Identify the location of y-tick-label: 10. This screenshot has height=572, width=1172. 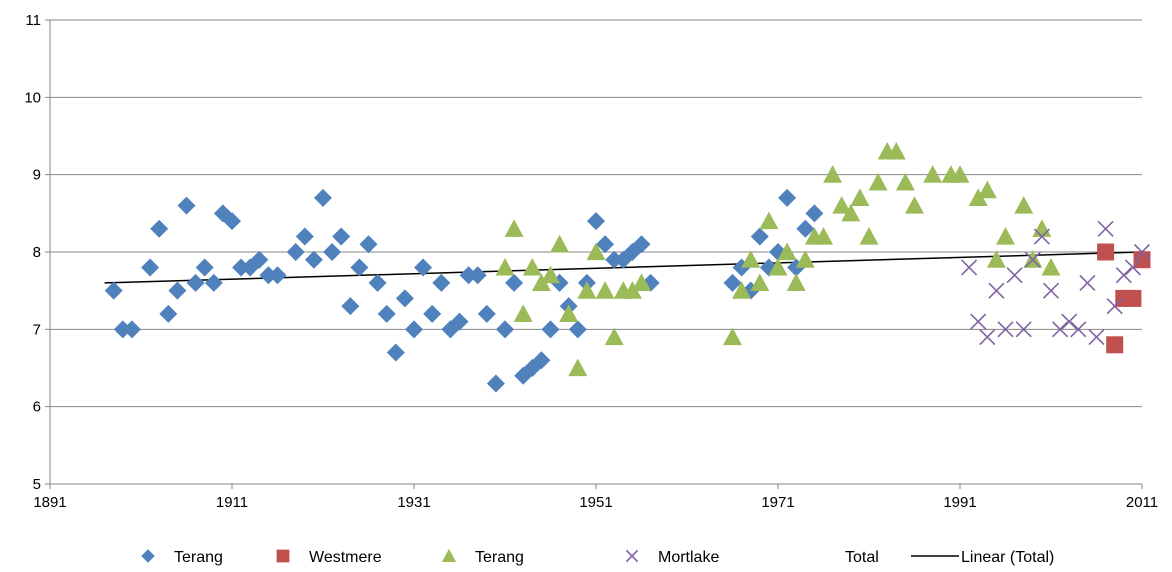
(32, 97).